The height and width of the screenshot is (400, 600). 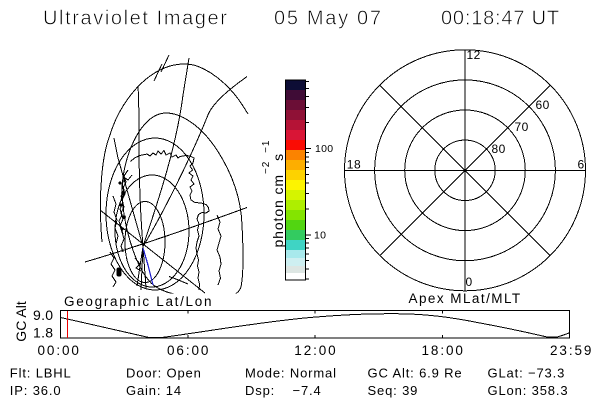 What do you see at coordinates (469, 282) in the screenshot?
I see `svg-text: 0` at bounding box center [469, 282].